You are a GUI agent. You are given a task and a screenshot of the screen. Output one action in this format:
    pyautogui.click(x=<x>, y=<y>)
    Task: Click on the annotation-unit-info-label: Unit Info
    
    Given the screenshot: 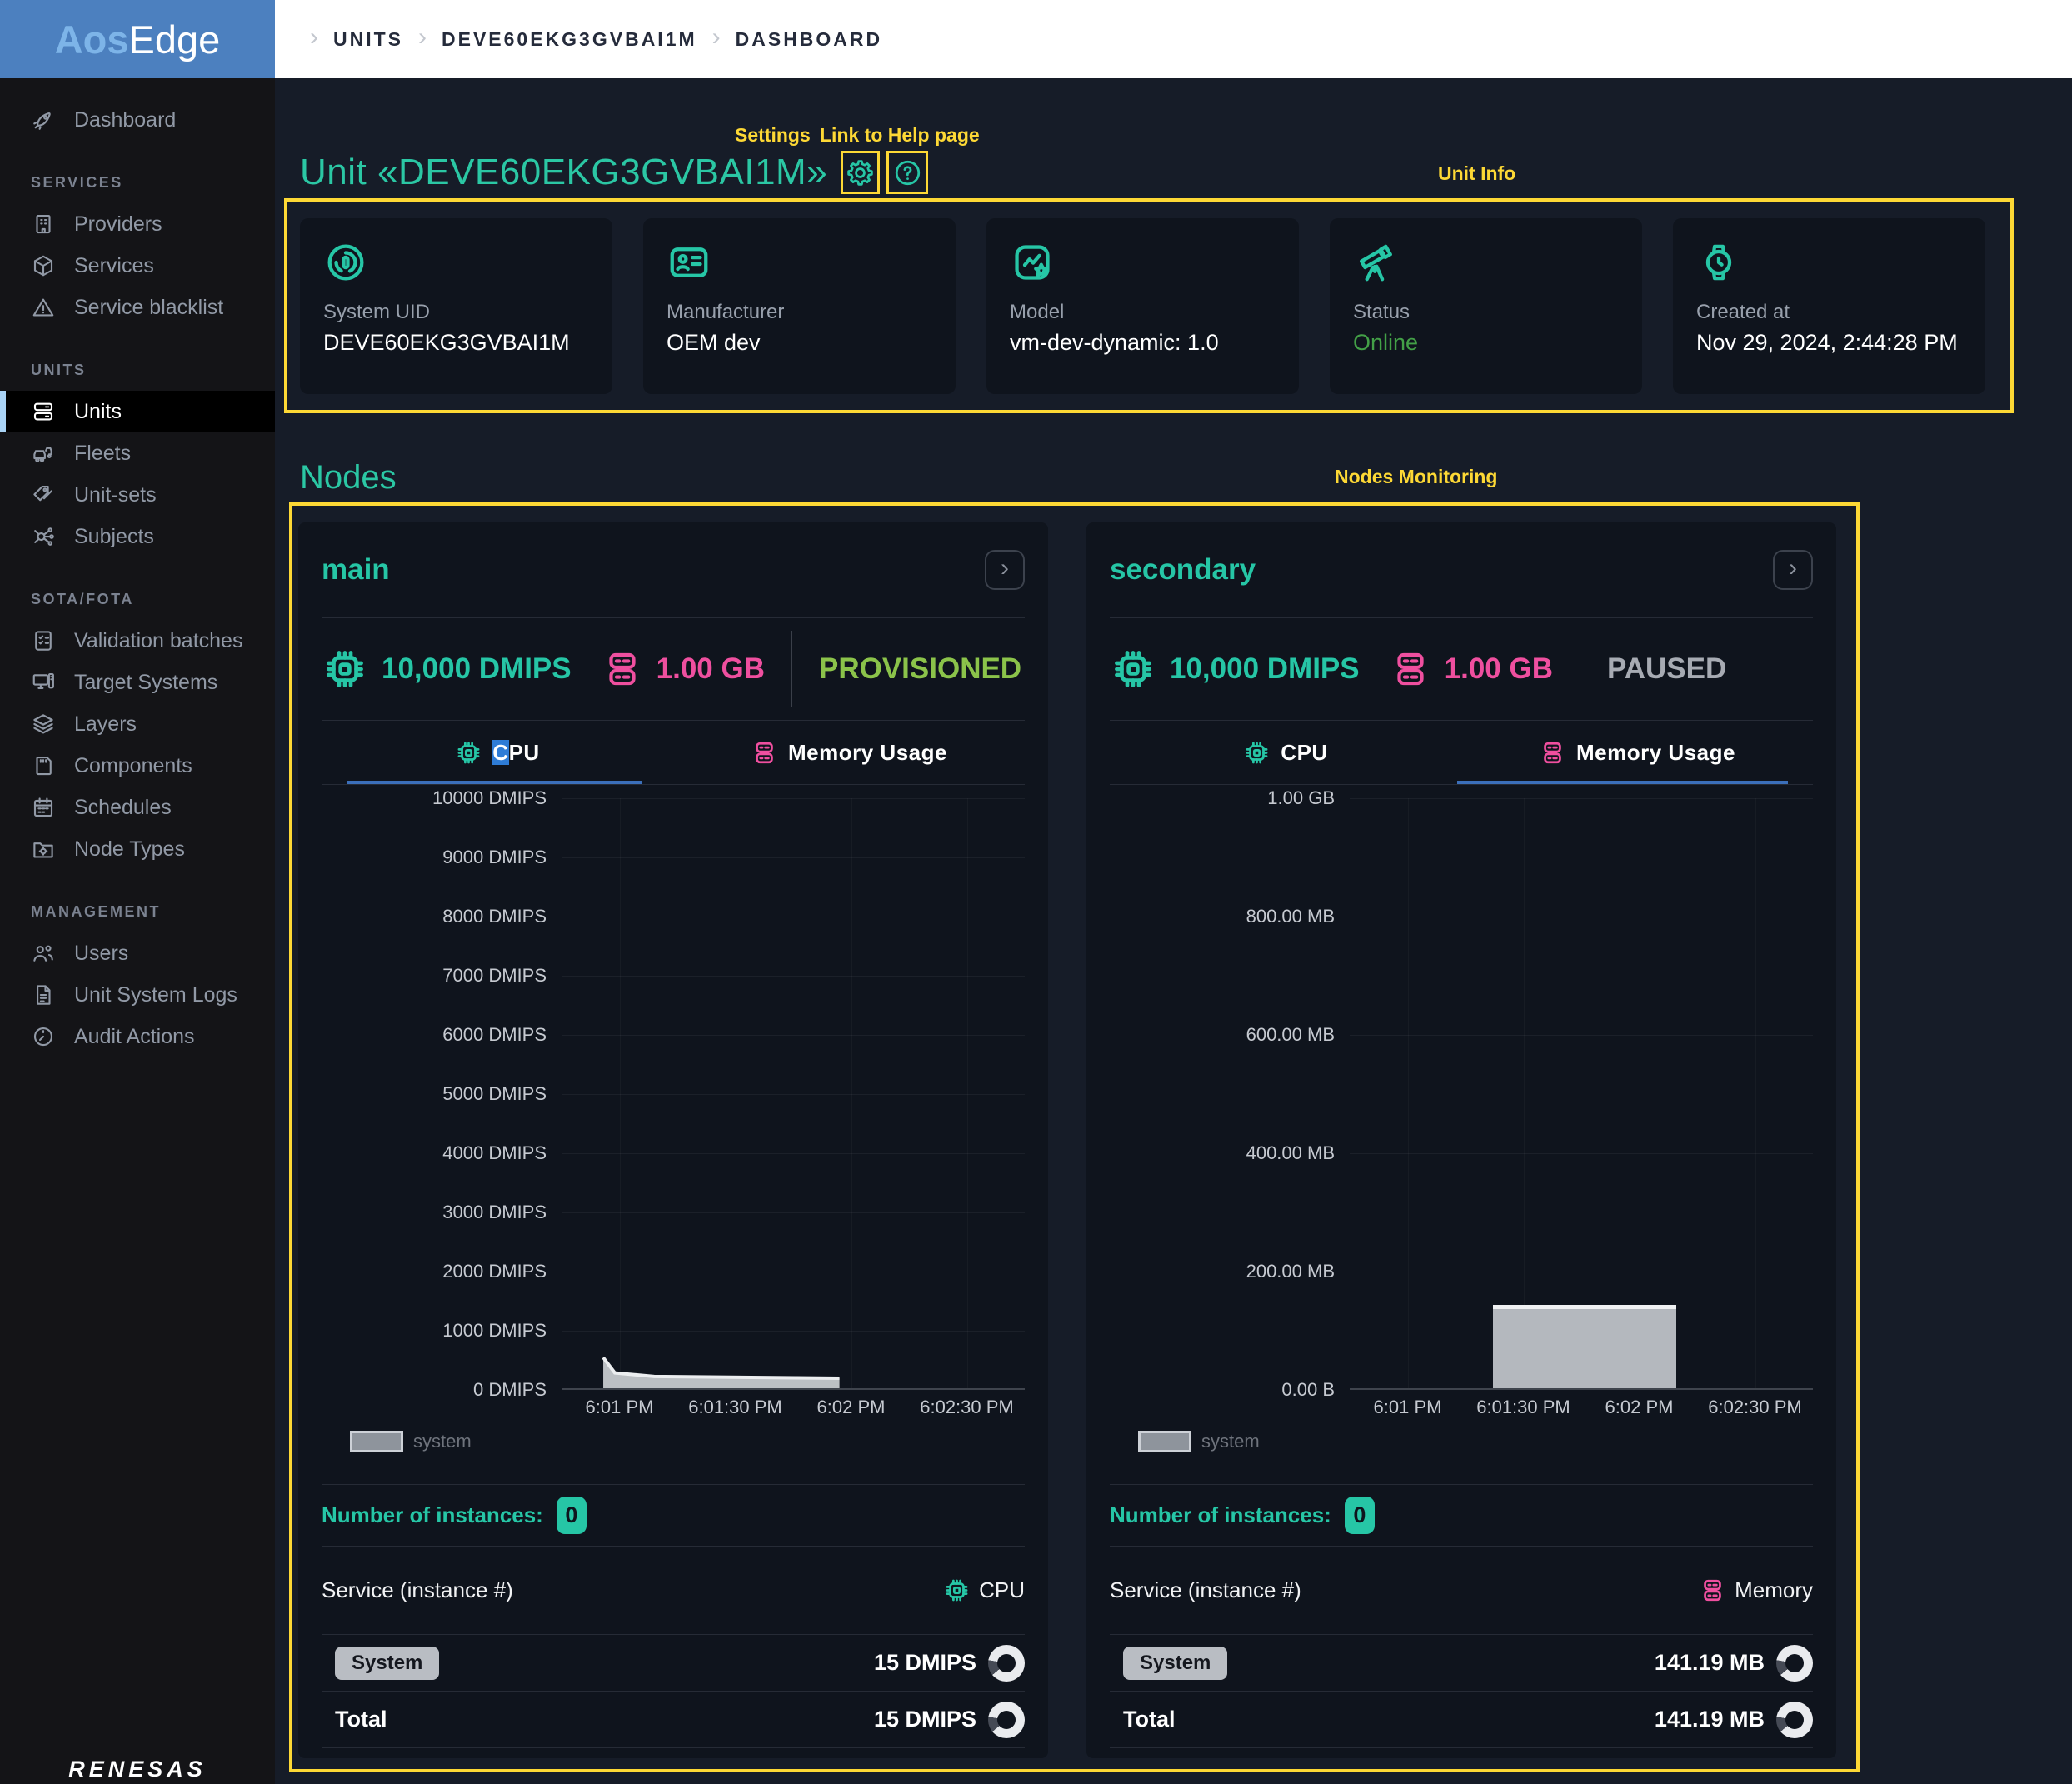 What is the action you would take?
    pyautogui.click(x=1477, y=173)
    